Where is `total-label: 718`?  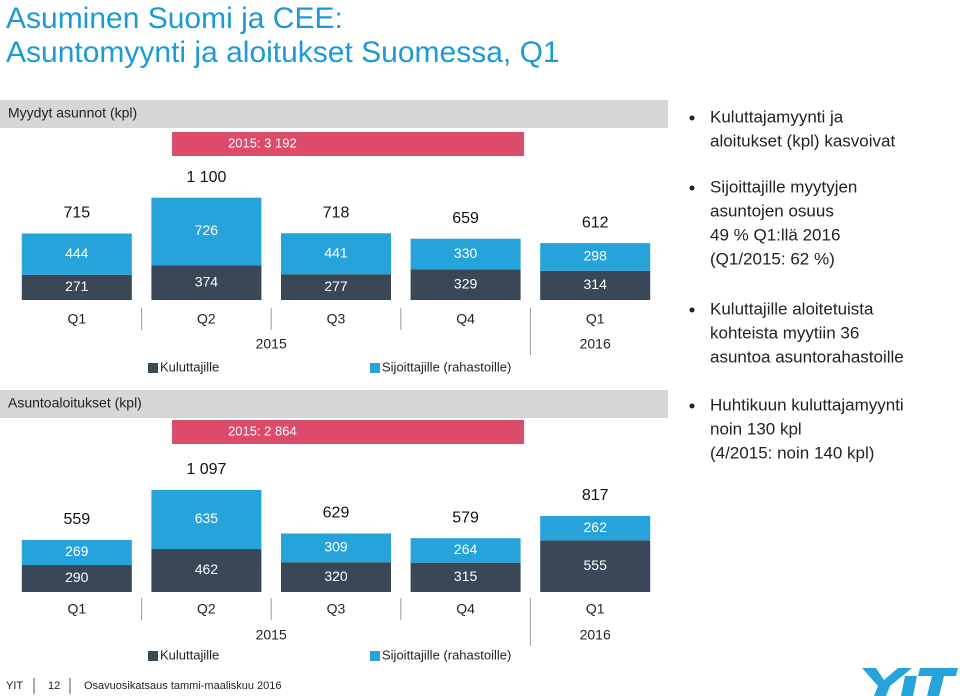 total-label: 718 is located at coordinates (336, 212).